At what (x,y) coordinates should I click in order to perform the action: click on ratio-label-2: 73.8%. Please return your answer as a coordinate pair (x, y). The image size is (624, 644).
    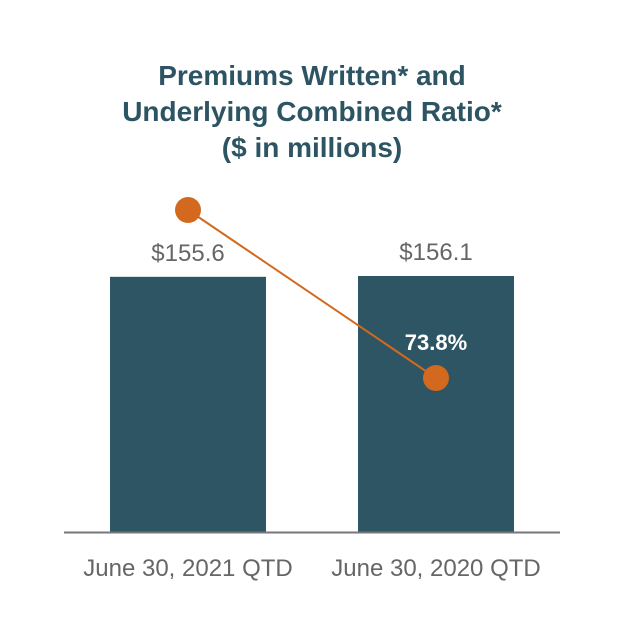
    Looking at the image, I should click on (436, 342).